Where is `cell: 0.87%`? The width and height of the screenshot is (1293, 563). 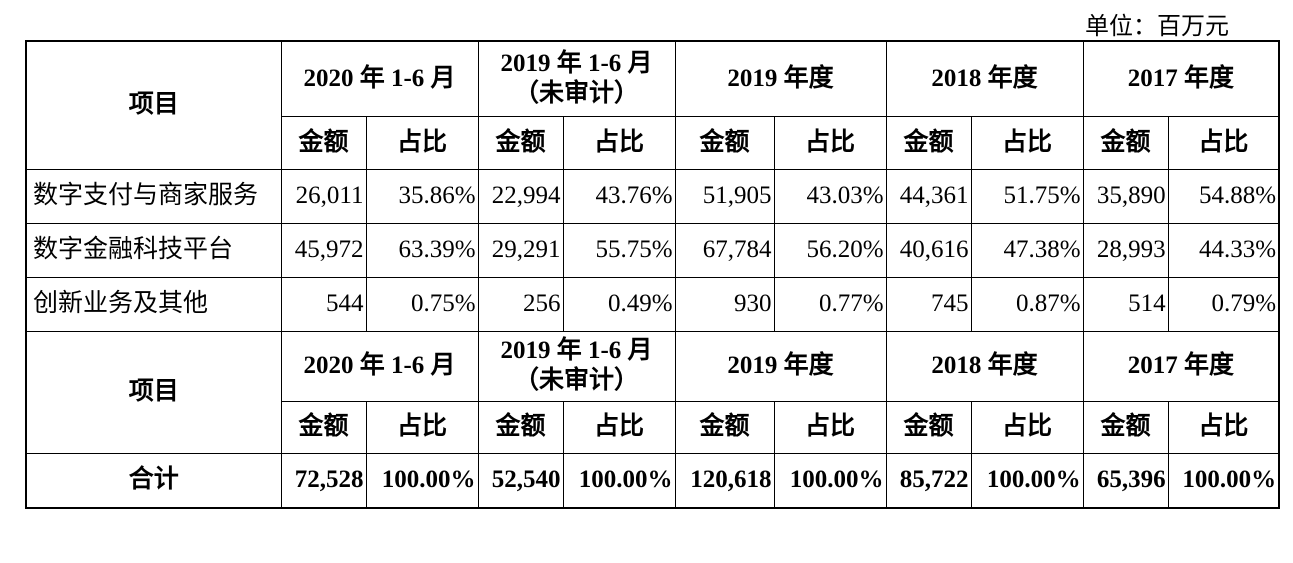
cell: 0.87% is located at coordinates (1027, 304).